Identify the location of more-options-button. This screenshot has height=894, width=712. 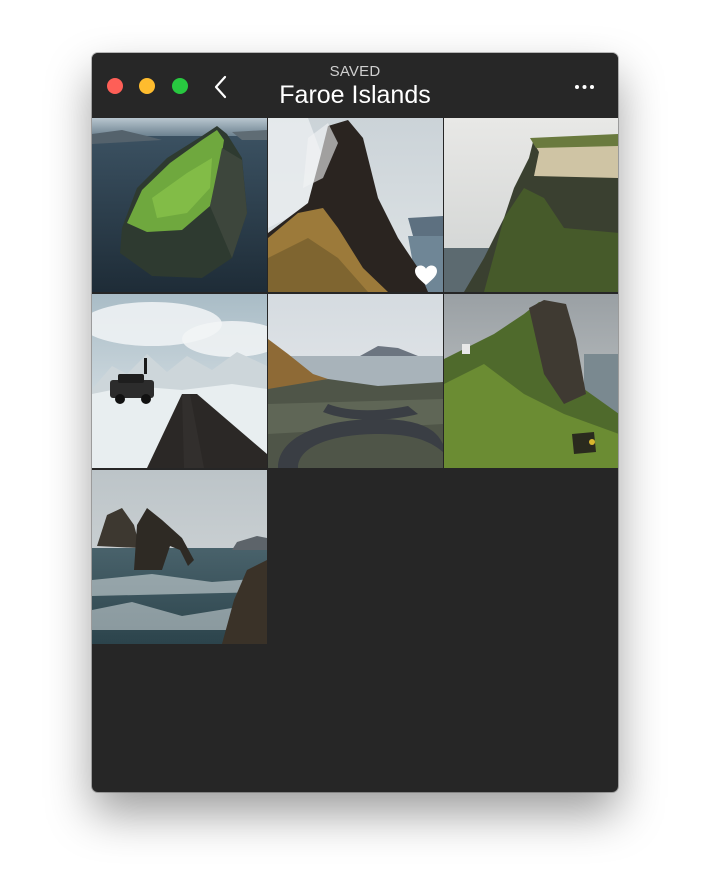
(585, 87).